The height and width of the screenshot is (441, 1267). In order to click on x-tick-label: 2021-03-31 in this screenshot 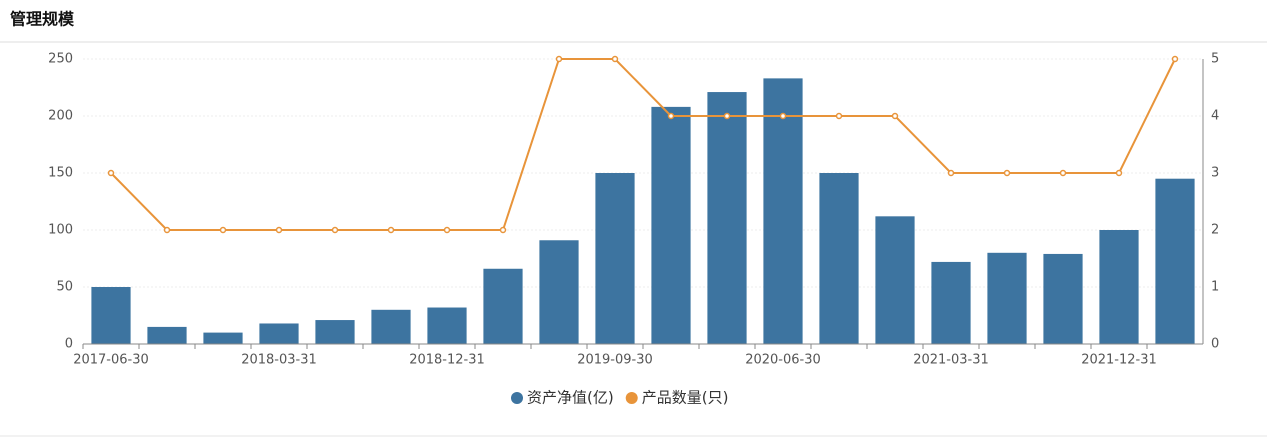, I will do `click(951, 360)`.